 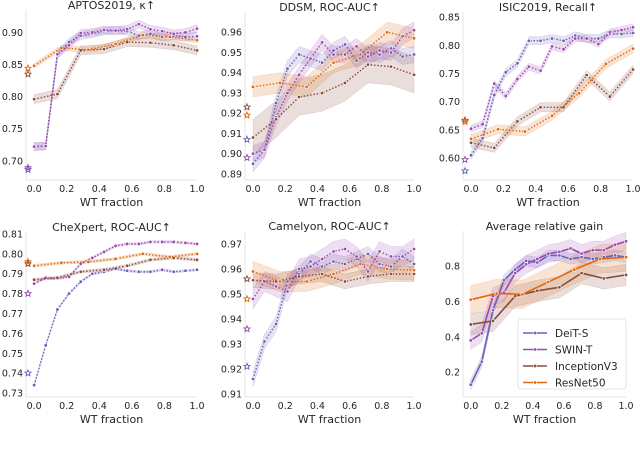 What do you see at coordinates (111, 6) in the screenshot?
I see `panel-title: APTOS2019, κ↑` at bounding box center [111, 6].